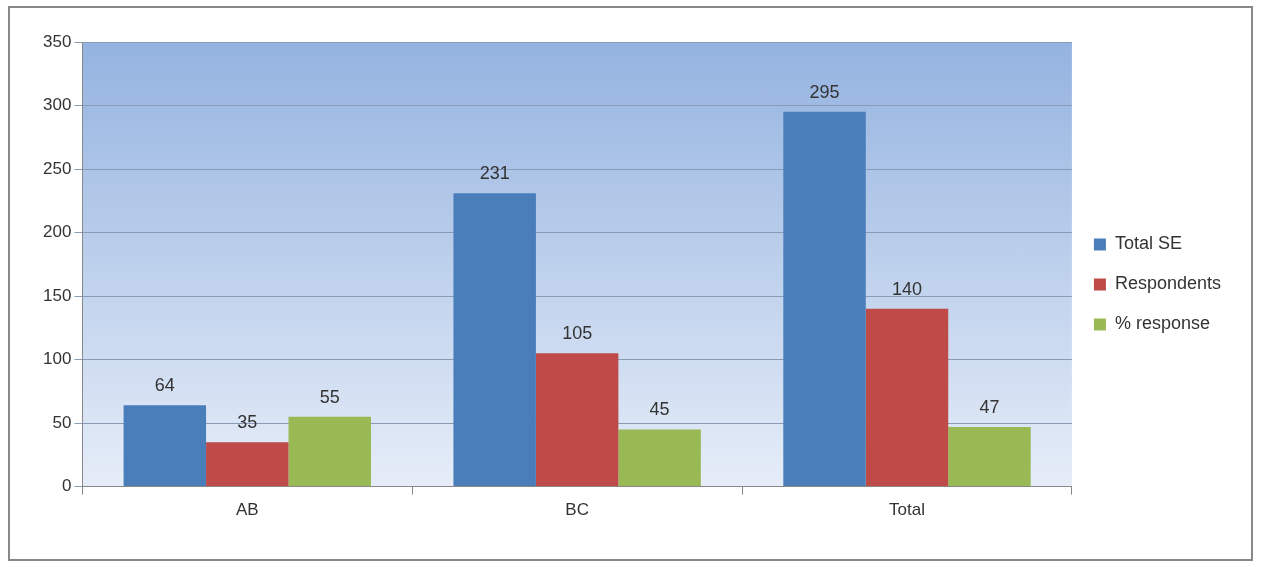  Describe the element at coordinates (494, 173) in the screenshot. I see `data-label: 231` at that location.